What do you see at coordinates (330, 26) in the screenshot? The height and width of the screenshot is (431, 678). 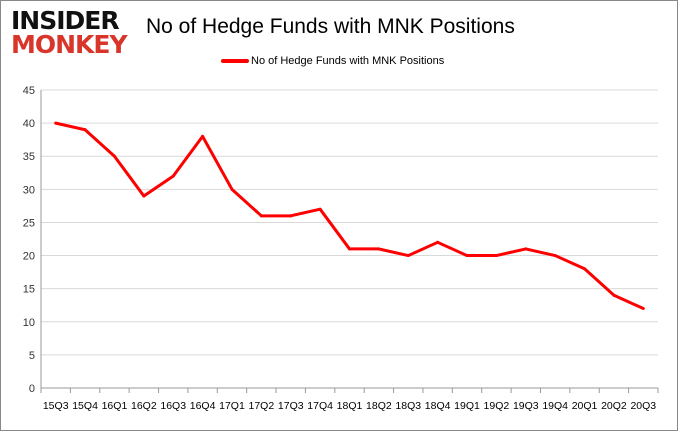 I see `chart-title: No of Hedge Funds with MNK Positions` at bounding box center [330, 26].